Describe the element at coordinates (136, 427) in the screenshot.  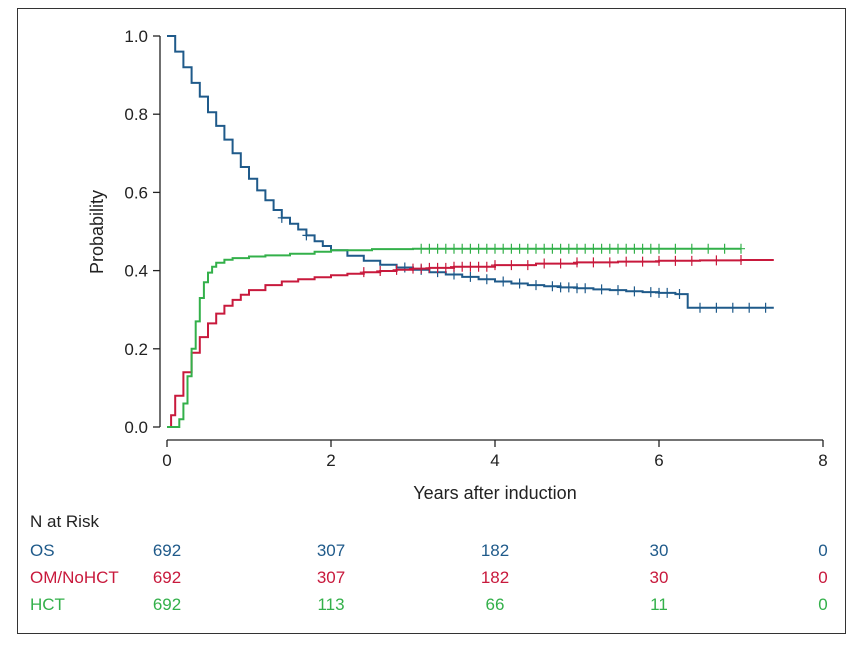
I see `y-tick-label: 0.0` at that location.